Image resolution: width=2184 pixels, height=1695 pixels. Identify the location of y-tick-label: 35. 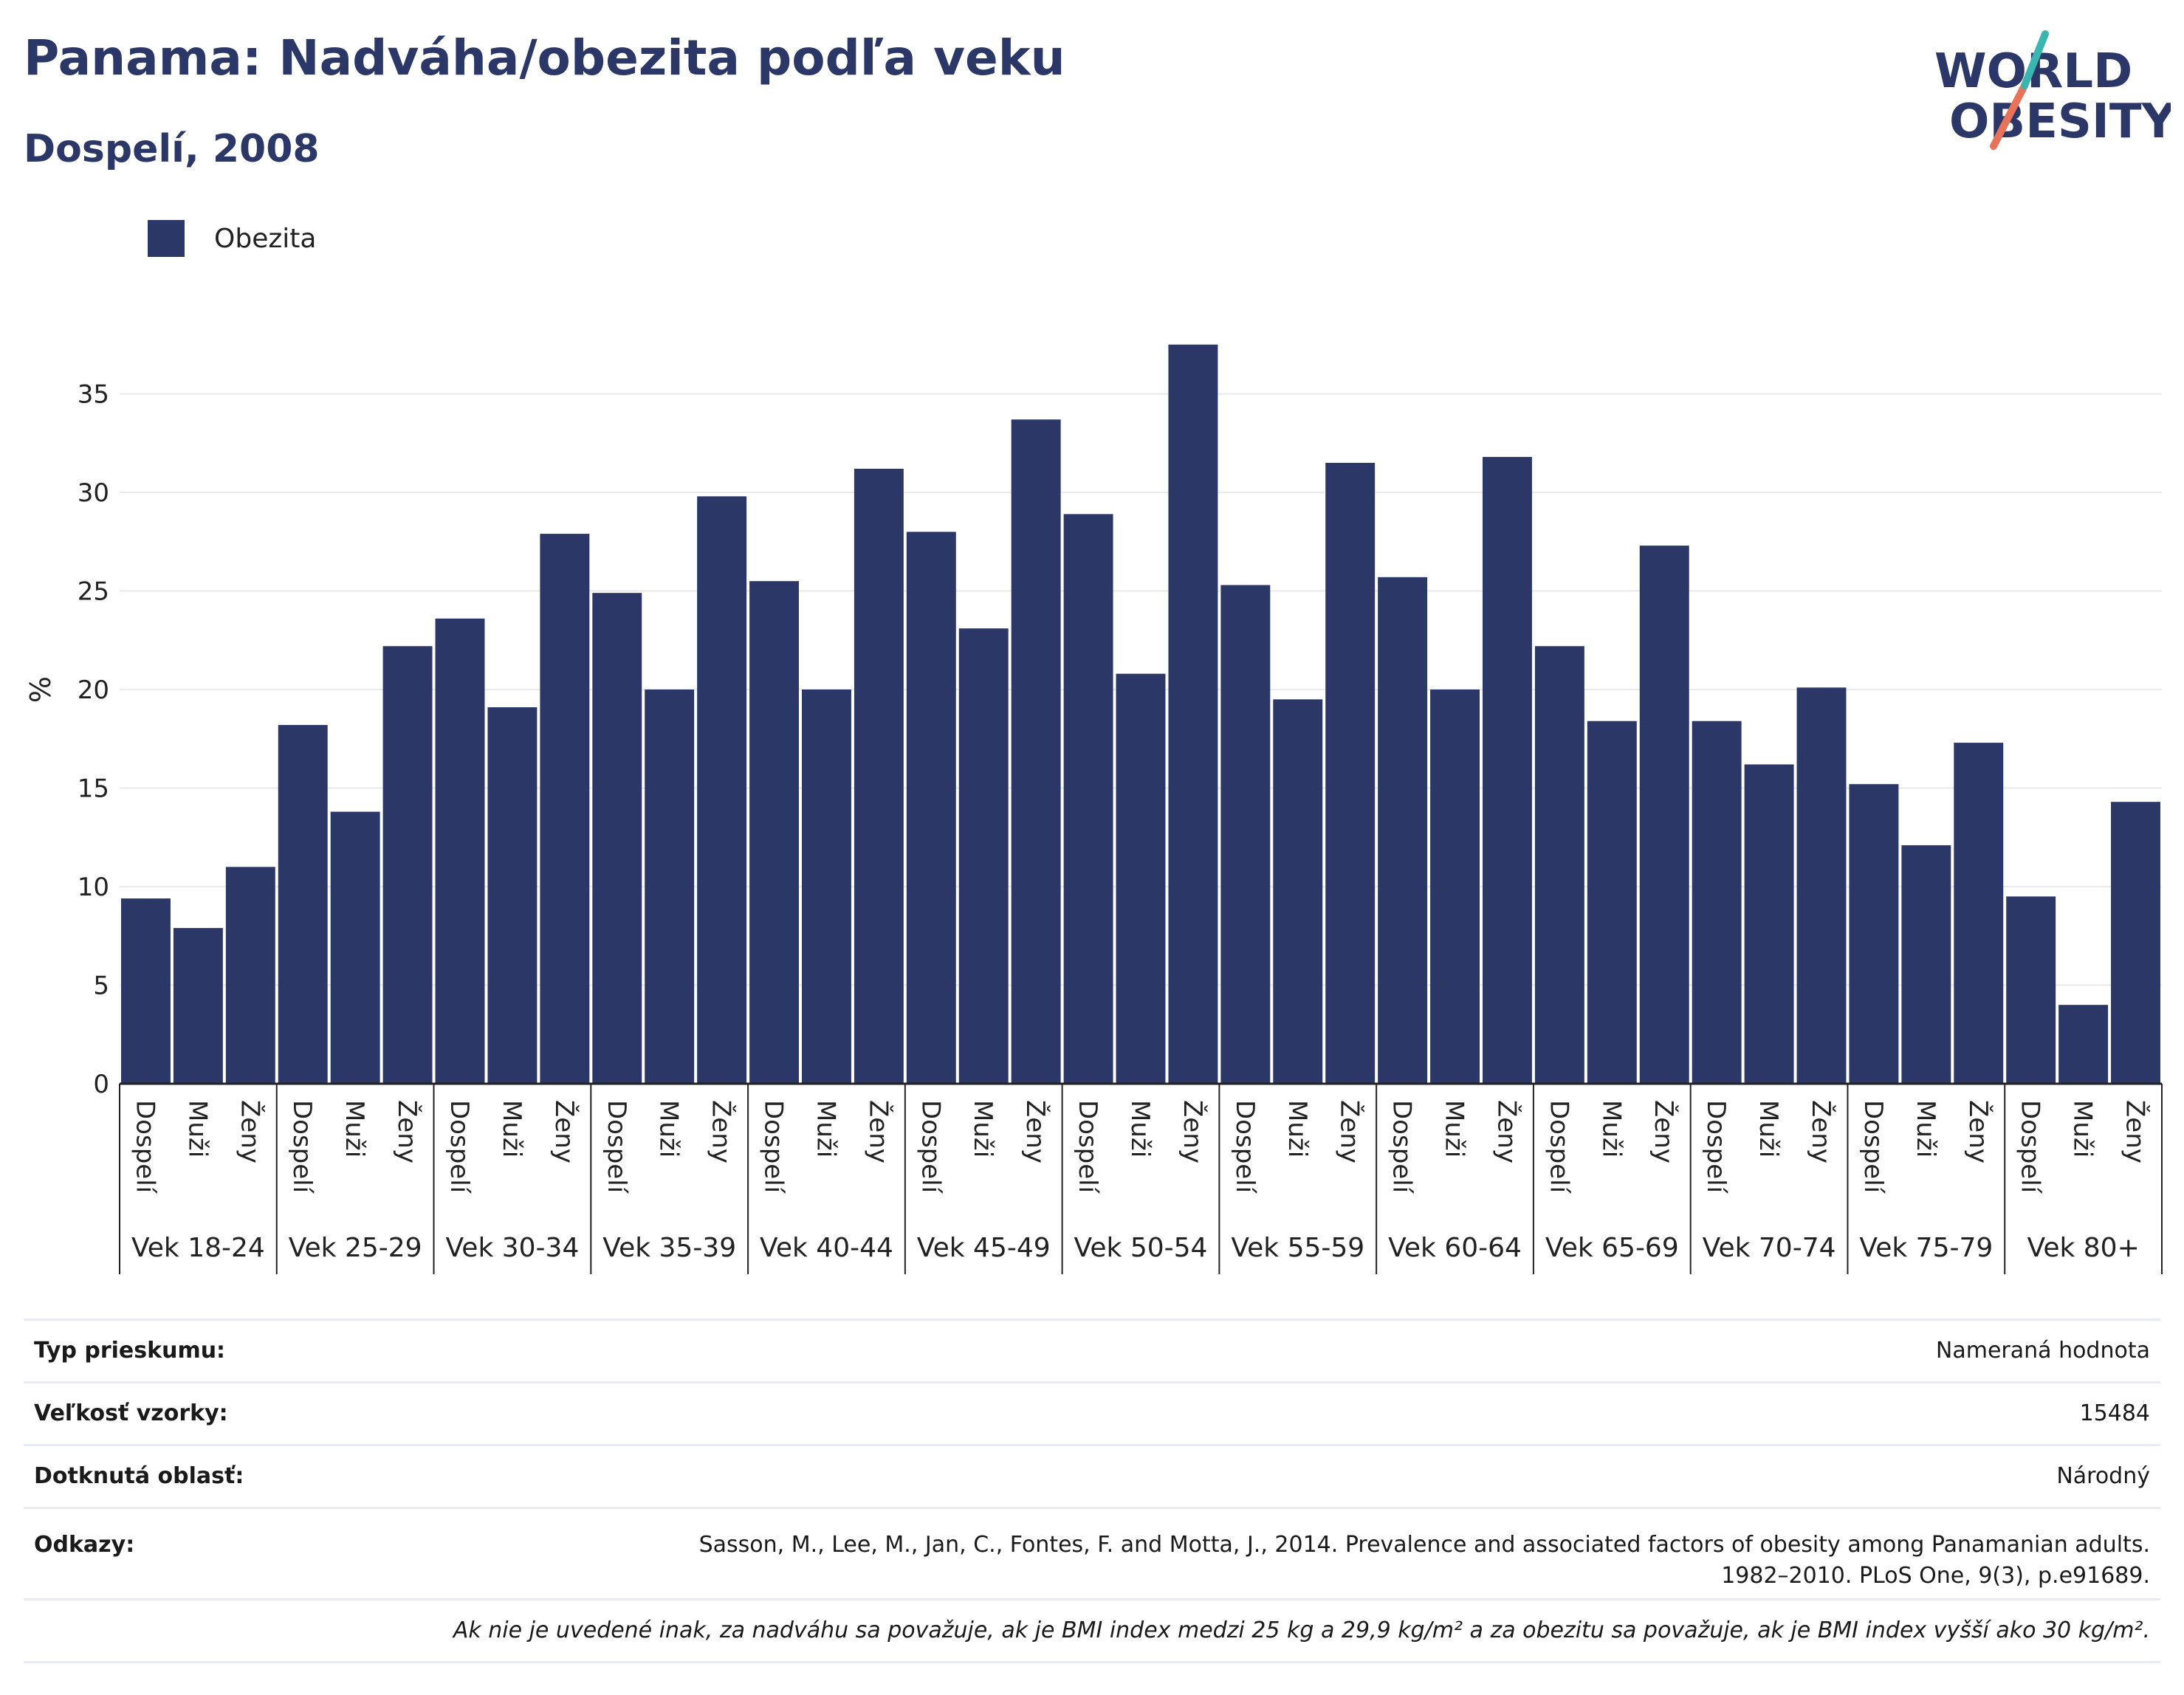
(94, 395).